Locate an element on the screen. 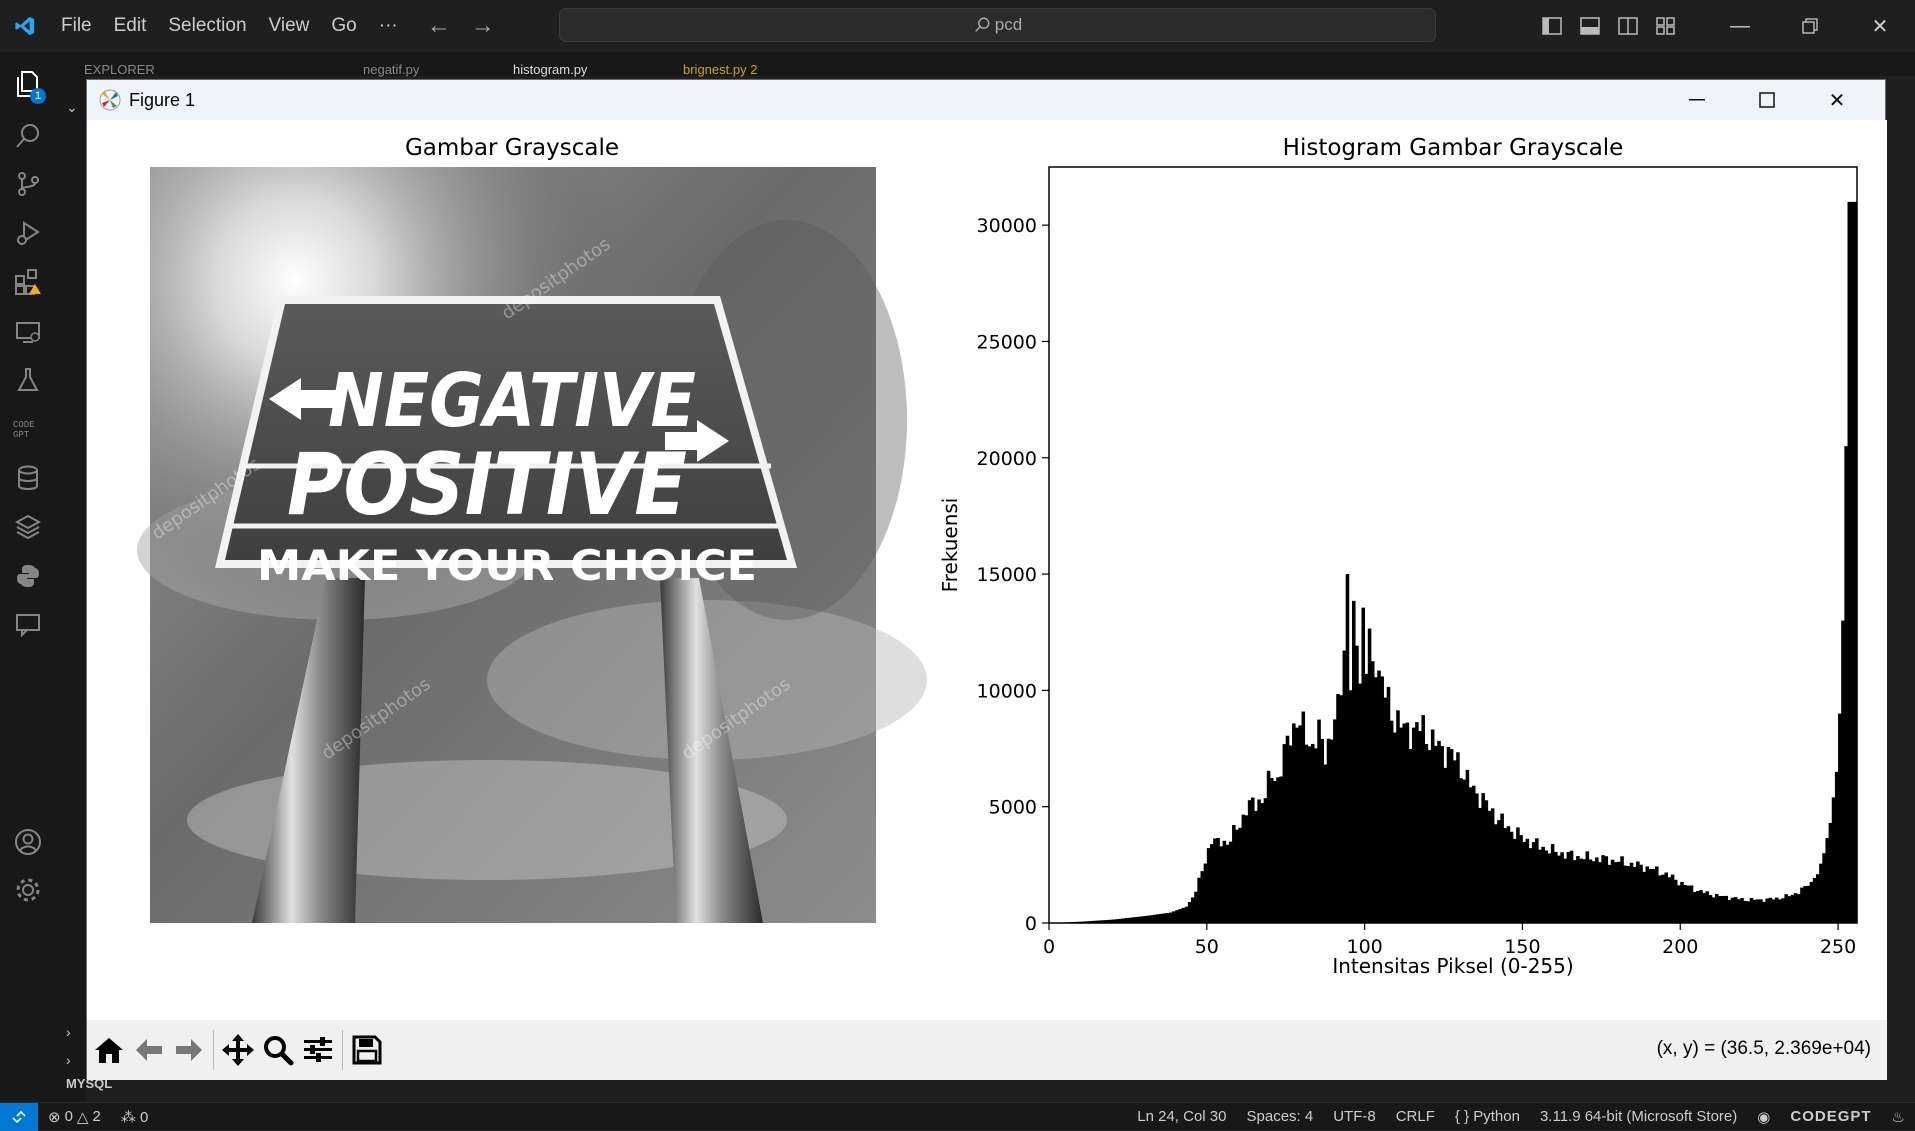  figure-minimize-icon is located at coordinates (1697, 100).